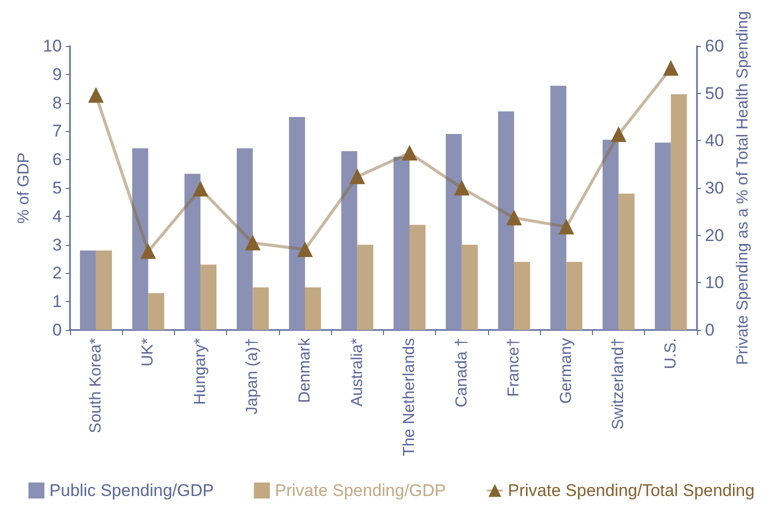  Describe the element at coordinates (57, 188) in the screenshot. I see `y-tick-label: 5` at that location.